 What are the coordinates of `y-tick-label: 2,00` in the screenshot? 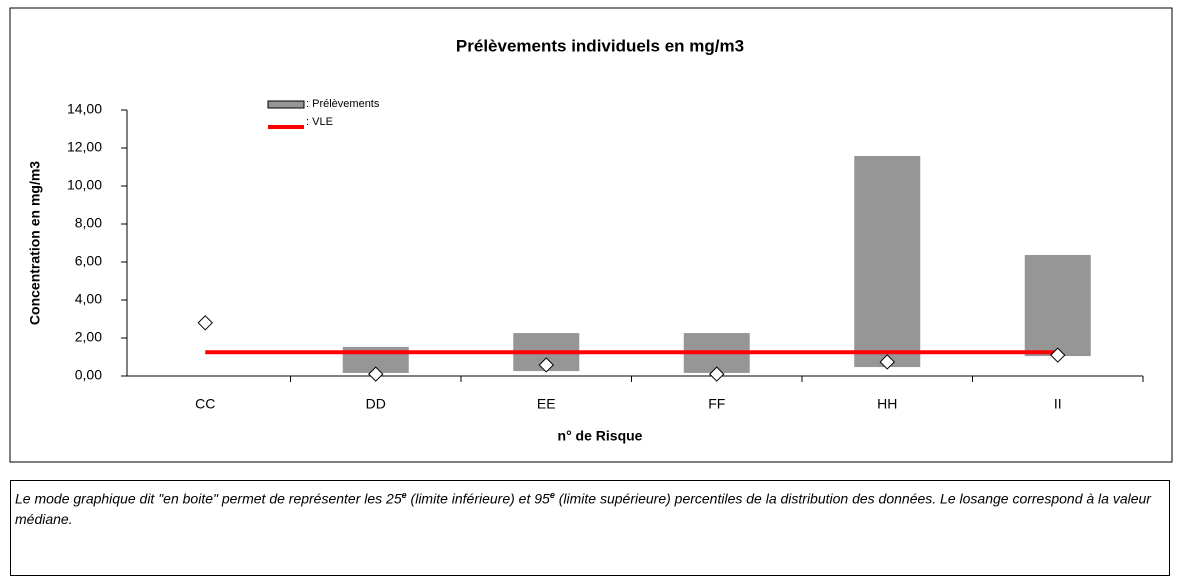 It's located at (88, 337).